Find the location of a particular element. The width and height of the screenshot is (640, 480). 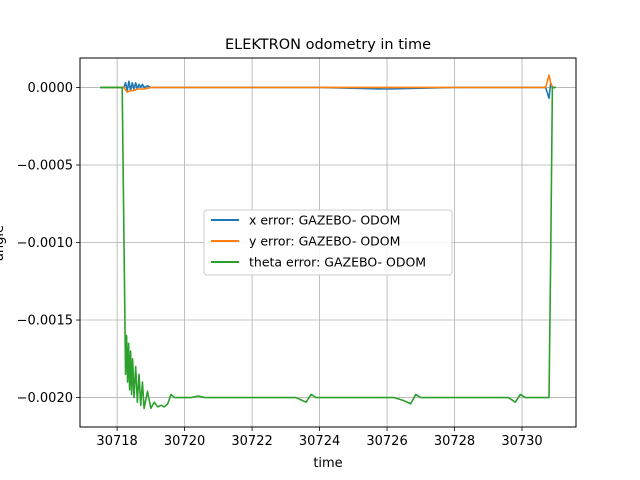

y-tick-label: −0.0020 is located at coordinates (45, 398).